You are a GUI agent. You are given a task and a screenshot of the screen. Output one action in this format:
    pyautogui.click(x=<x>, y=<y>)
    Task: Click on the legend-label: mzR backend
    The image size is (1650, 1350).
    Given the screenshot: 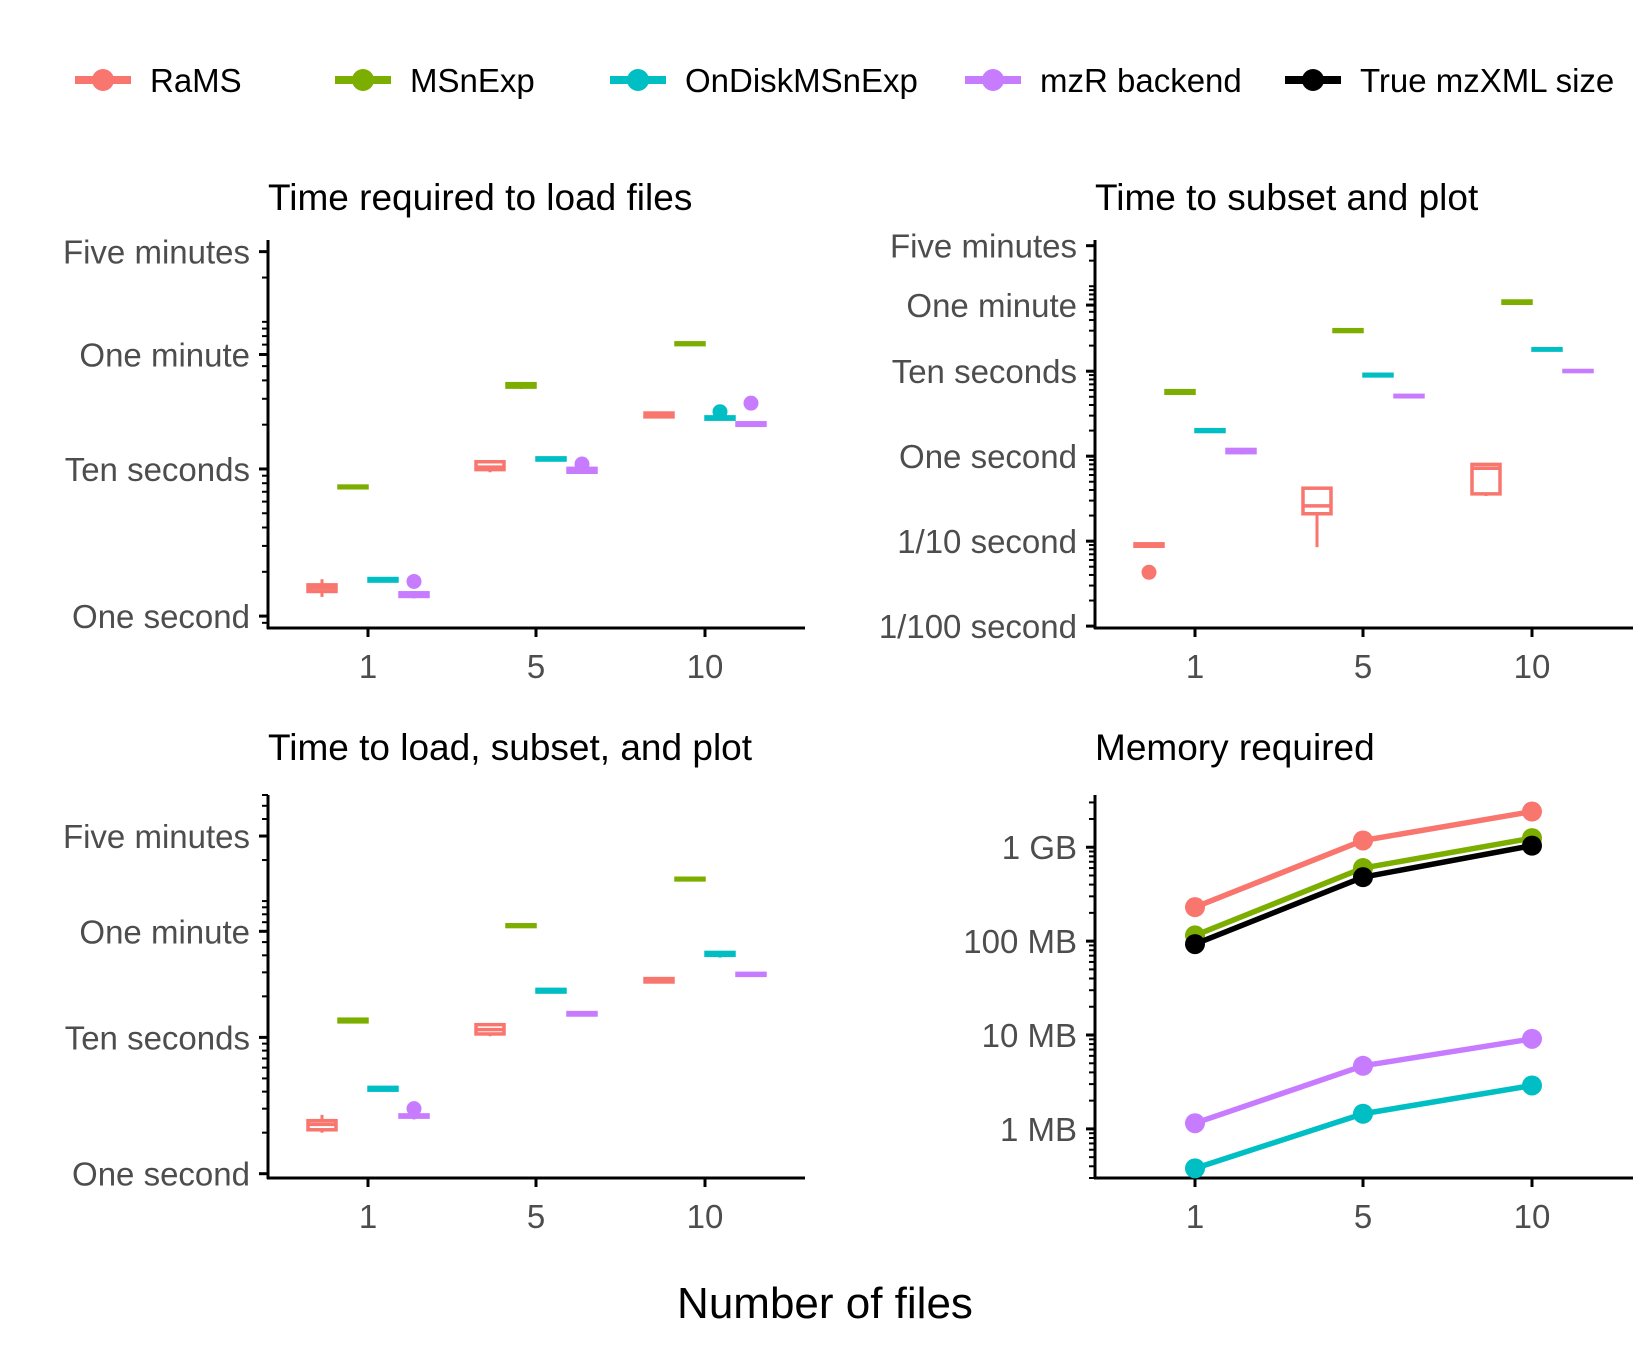 What is the action you would take?
    pyautogui.click(x=1141, y=80)
    